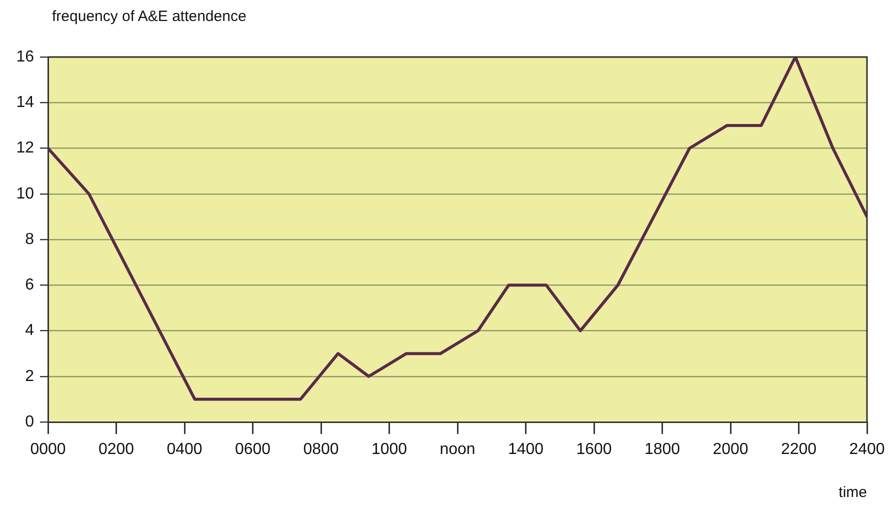 The image size is (891, 505). I want to click on x-tick-label: 0800, so click(321, 449).